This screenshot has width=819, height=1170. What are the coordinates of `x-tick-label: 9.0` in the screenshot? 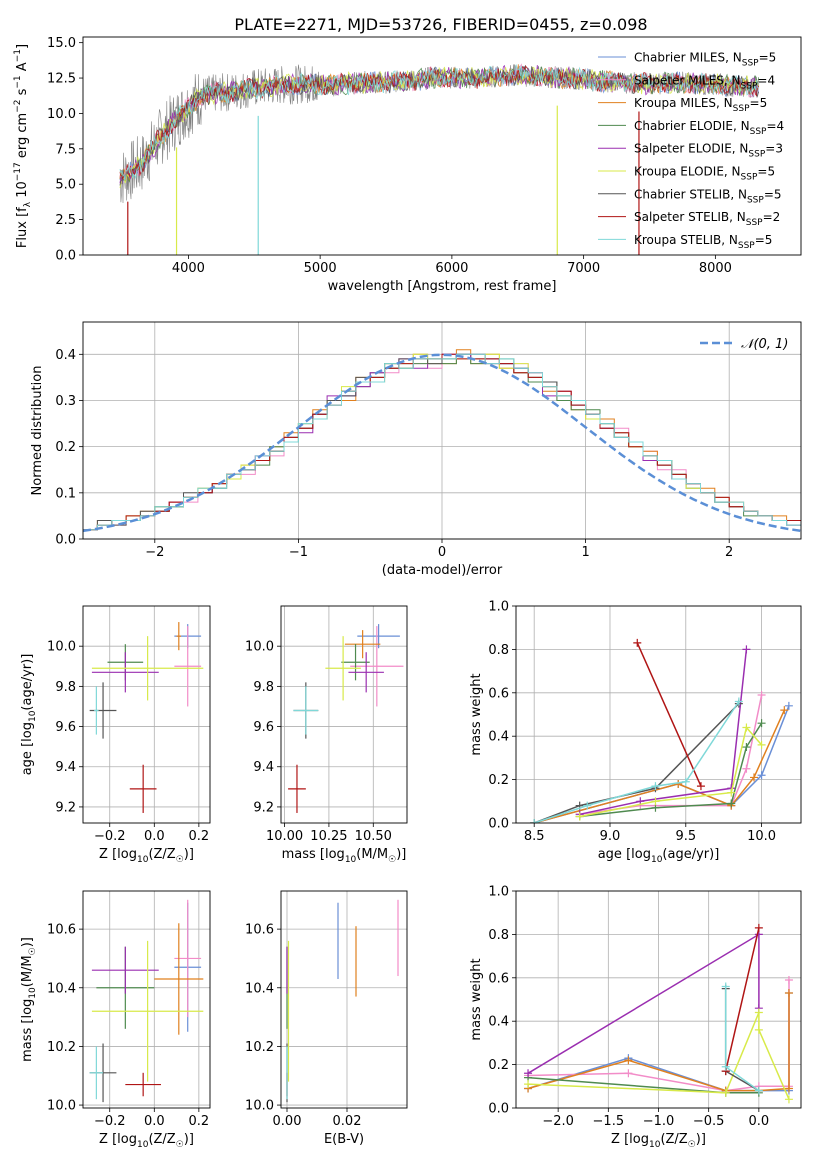 It's located at (610, 836).